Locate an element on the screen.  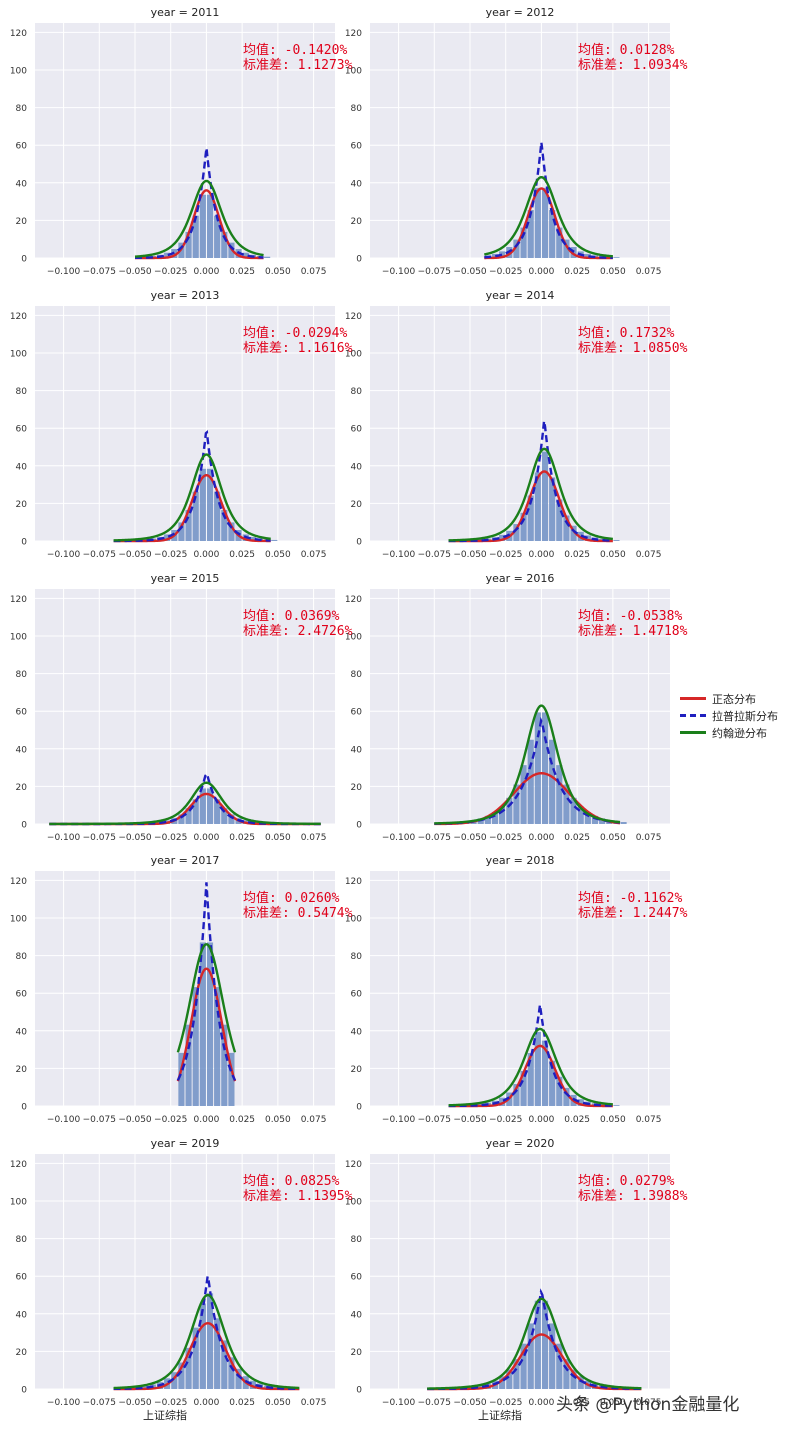
panel-title: year = 2012 is located at coordinates (520, 12).